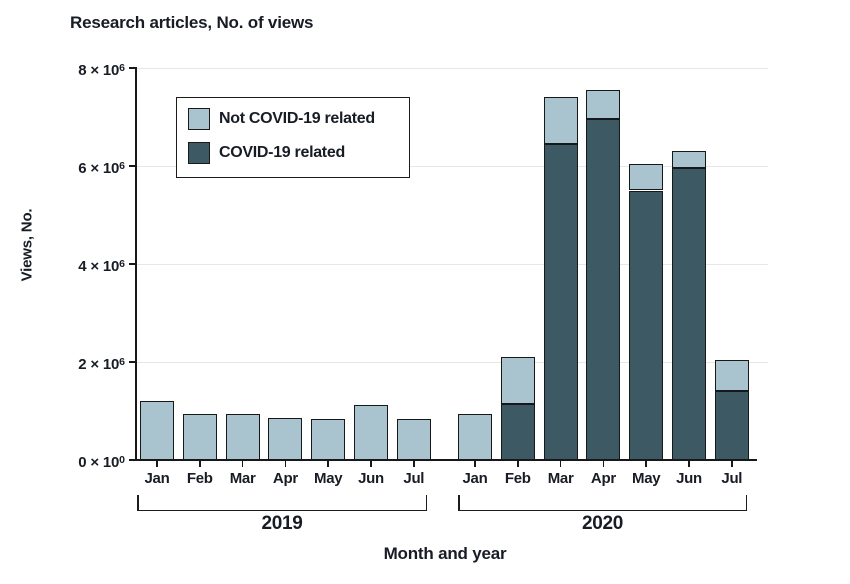 Image resolution: width=850 pixels, height=584 pixels. Describe the element at coordinates (414, 478) in the screenshot. I see `x-tick-label-2019-jul: Jul` at that location.